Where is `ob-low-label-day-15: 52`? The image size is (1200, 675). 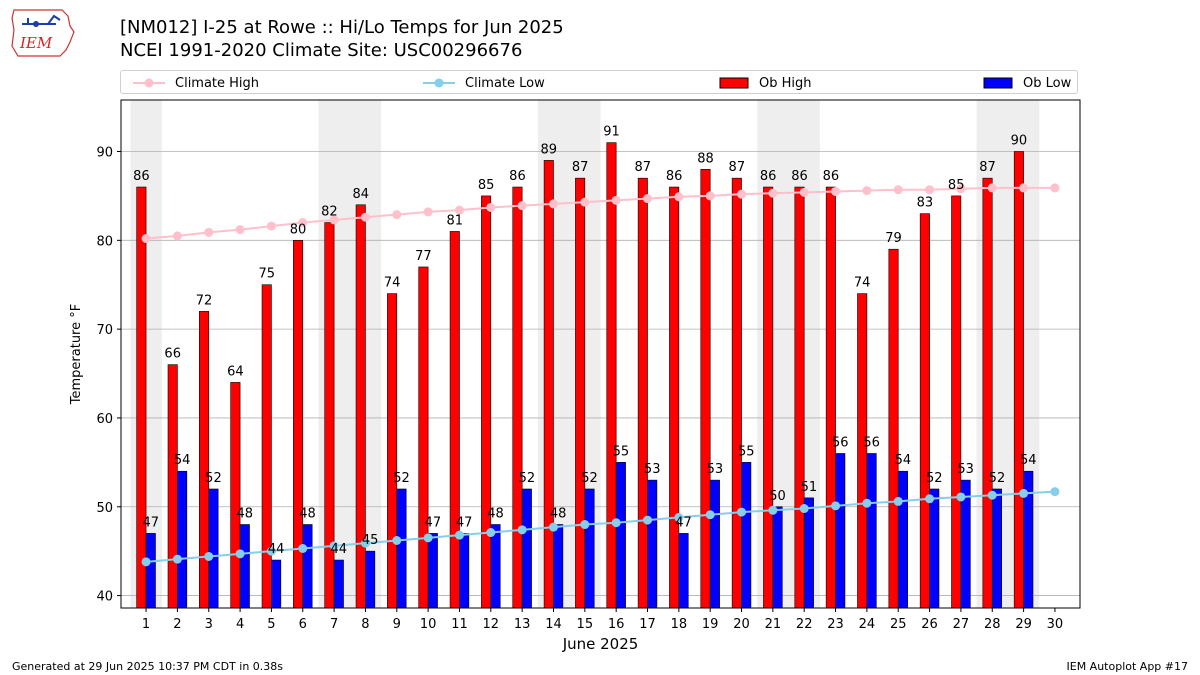
ob-low-label-day-15: 52 is located at coordinates (589, 478).